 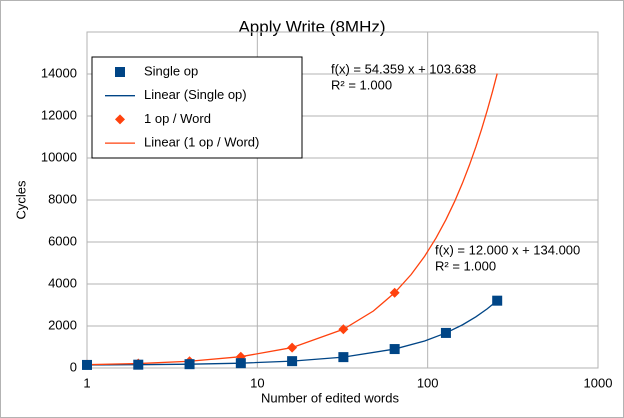 I want to click on y-tick-label: 10000, so click(x=59, y=156).